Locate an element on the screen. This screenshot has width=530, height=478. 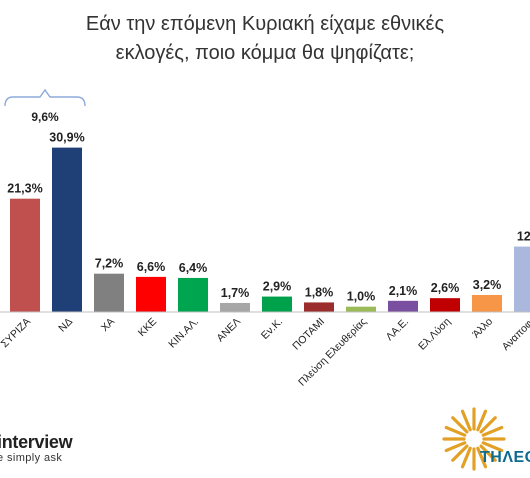
chart-title-line-2: εκλογές, ποιο κόμμα θα ψηφίζατε; is located at coordinates (265, 53).